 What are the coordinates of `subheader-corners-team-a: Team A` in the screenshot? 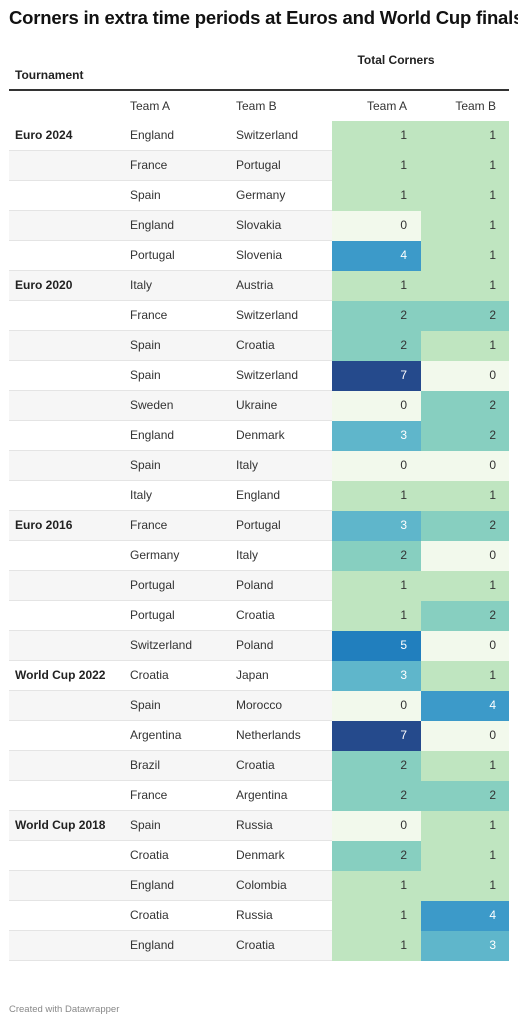 It's located at (386, 106).